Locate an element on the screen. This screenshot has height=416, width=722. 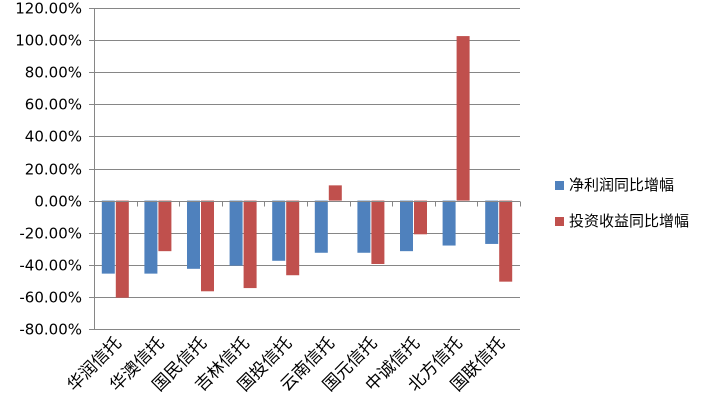
y-tick-label: 120.00% is located at coordinates (48, 9).